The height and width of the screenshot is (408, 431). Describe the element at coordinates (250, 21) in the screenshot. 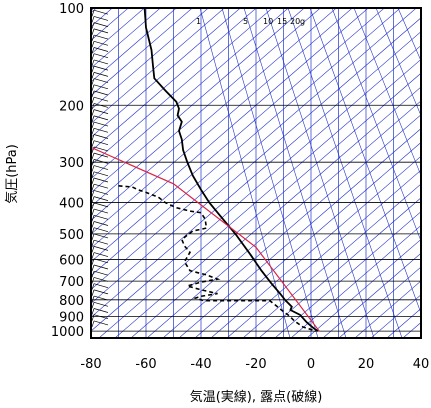

I see `mixing-ratio-labels: 1 5 10 15 20 g` at that location.